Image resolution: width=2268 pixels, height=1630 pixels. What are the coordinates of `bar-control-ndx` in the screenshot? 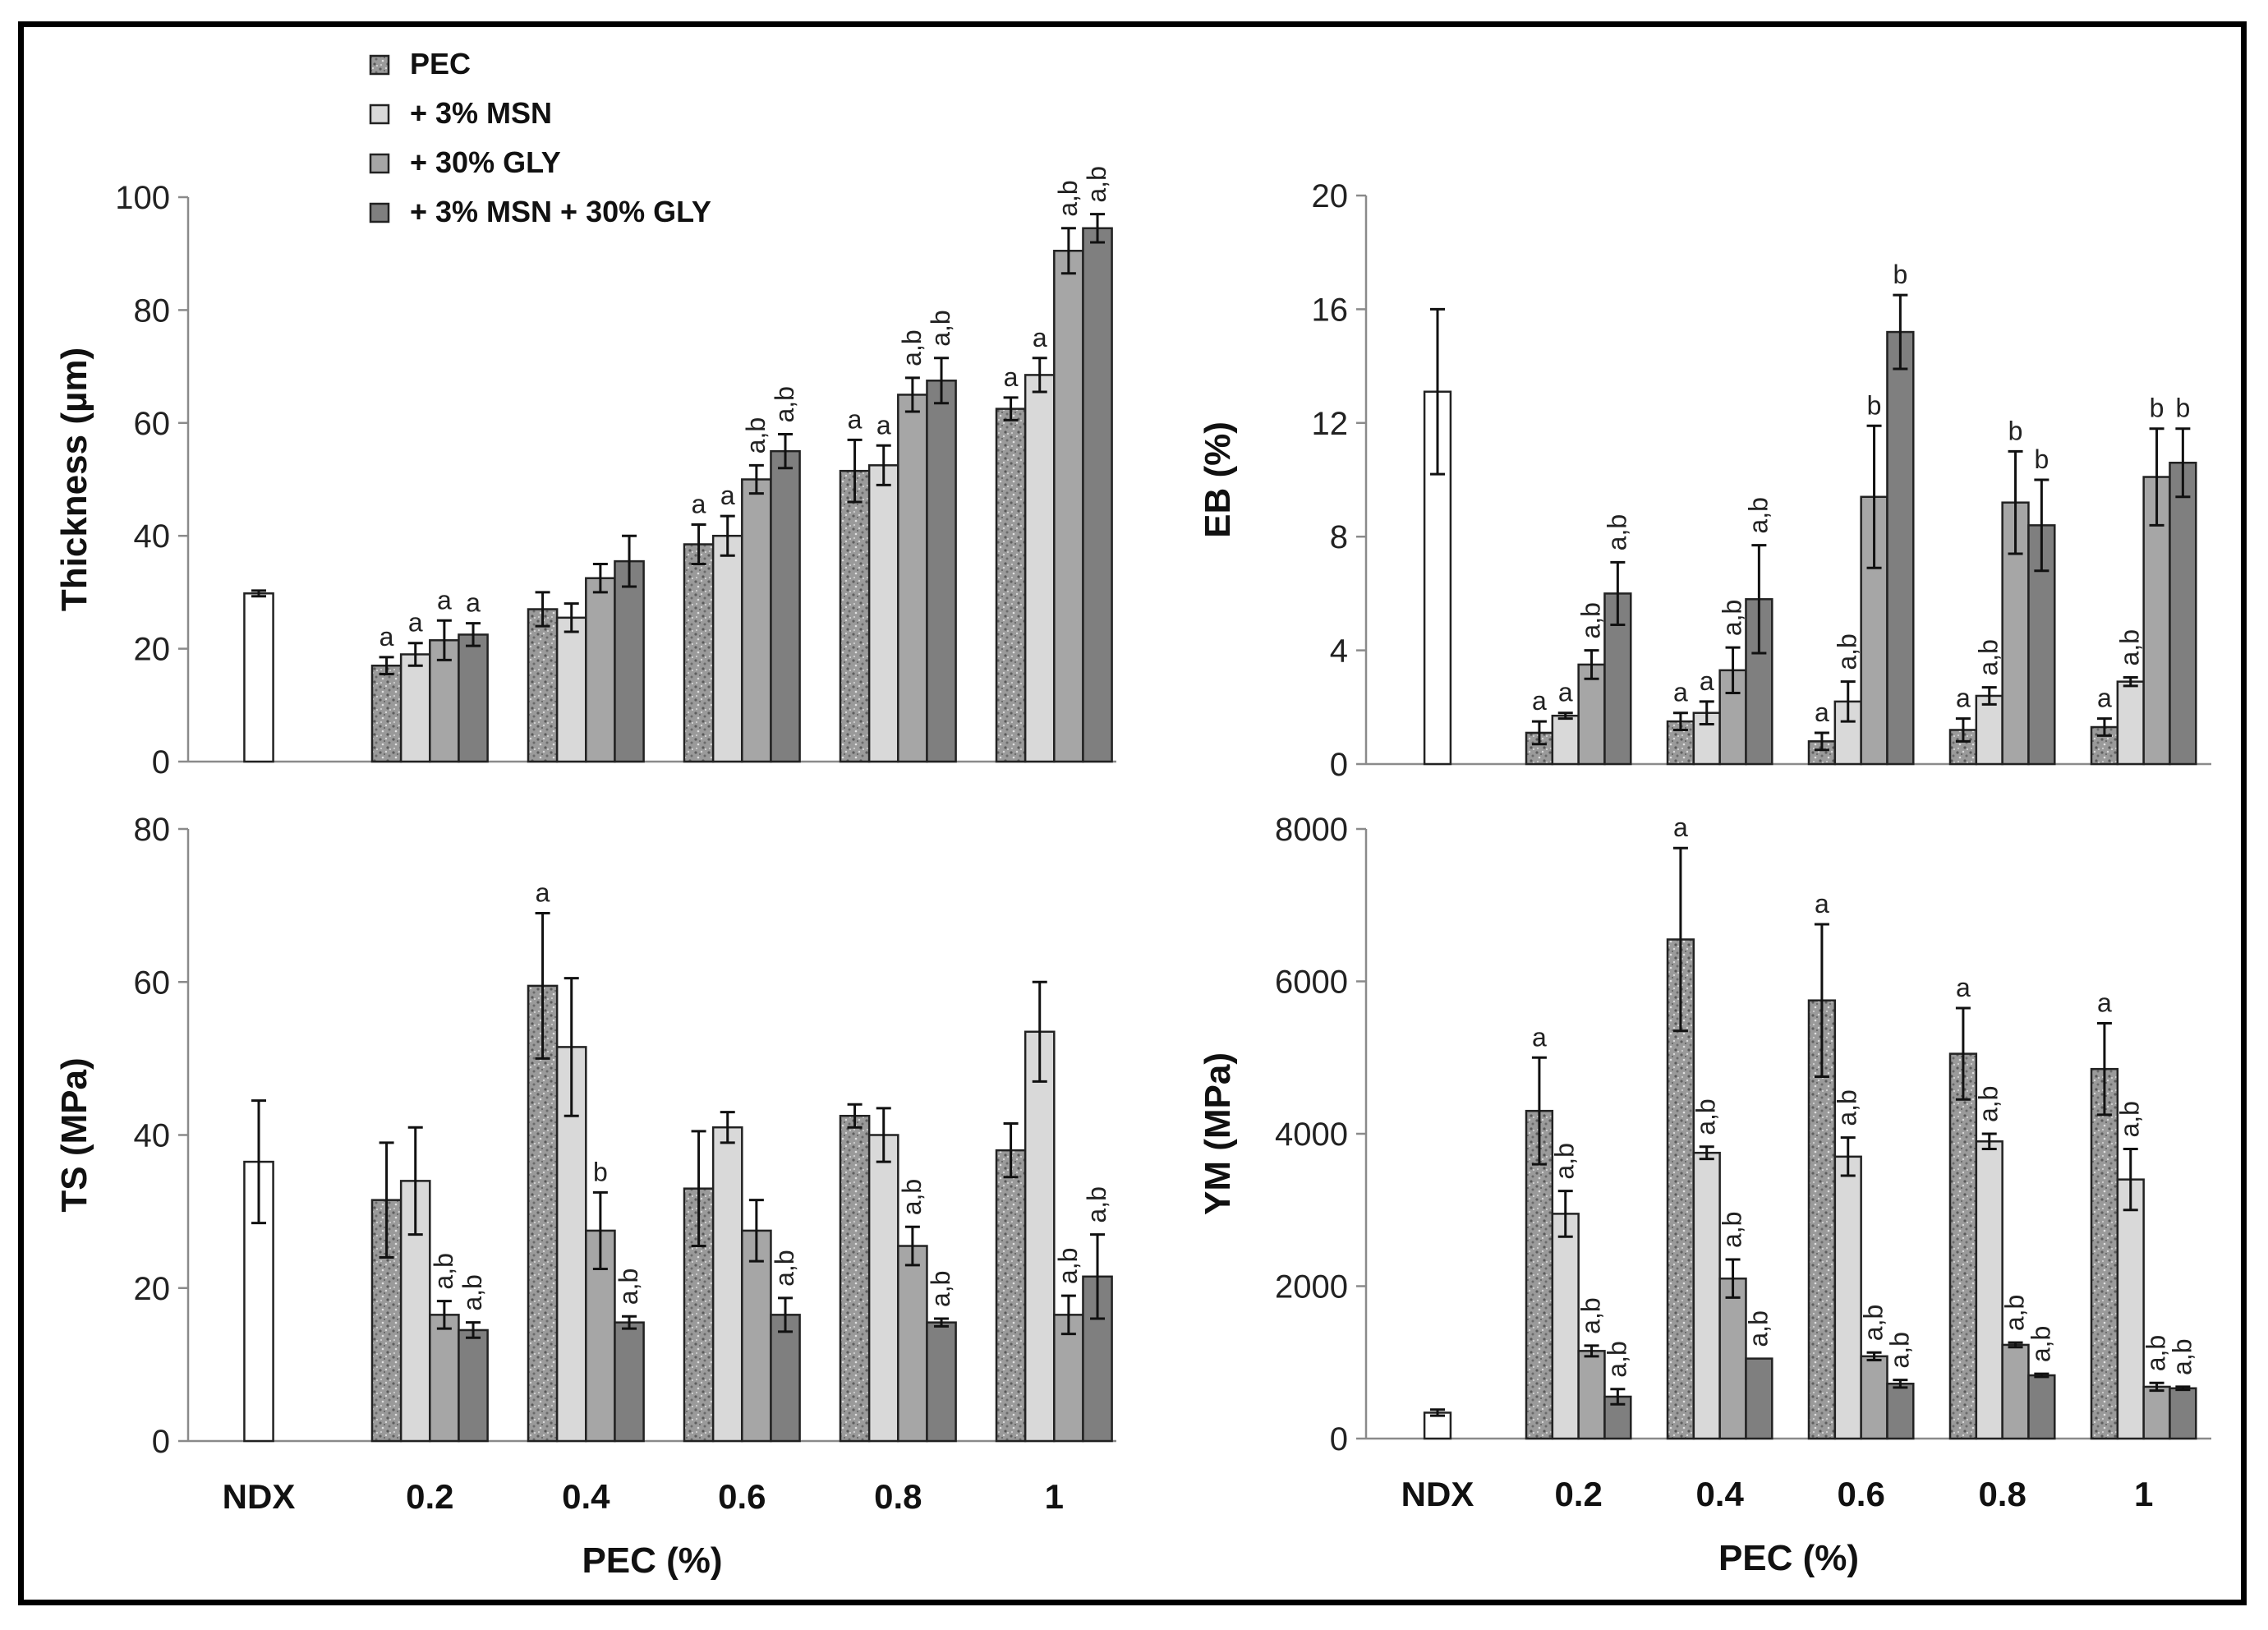 It's located at (258, 677).